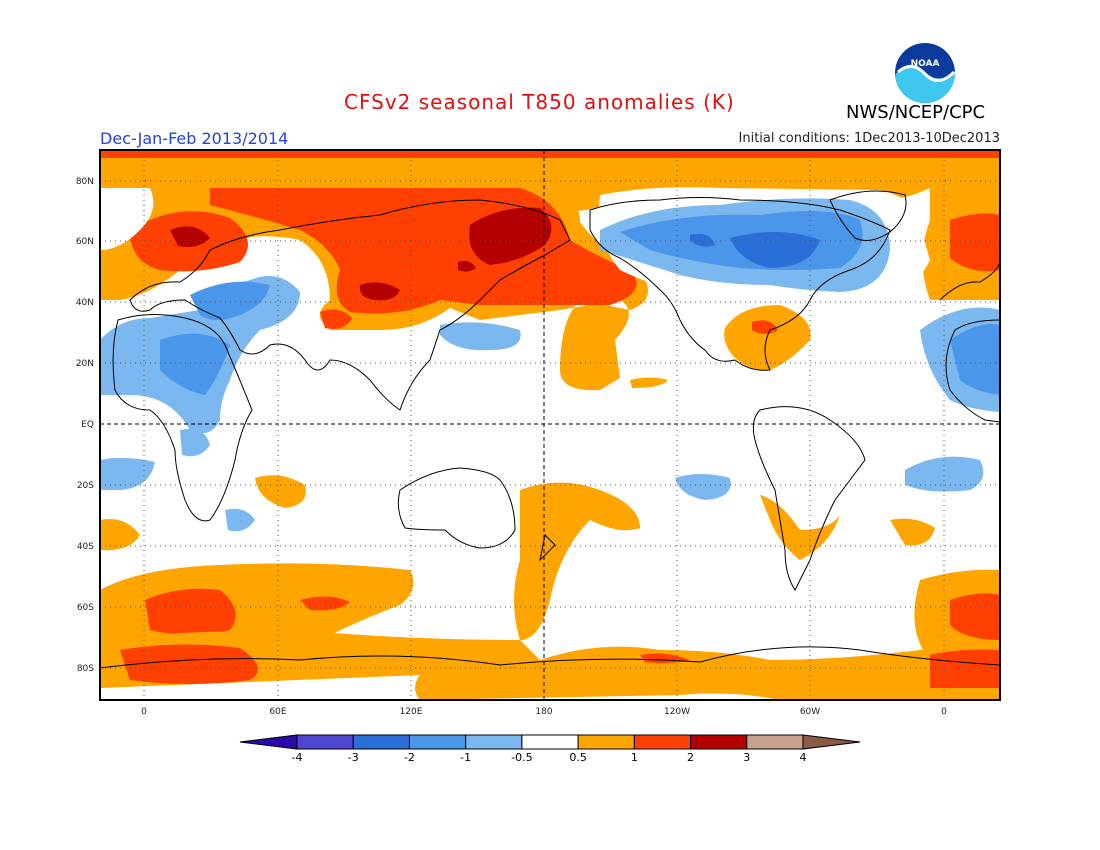 The height and width of the screenshot is (850, 1100). I want to click on lon-label: 120E, so click(411, 712).